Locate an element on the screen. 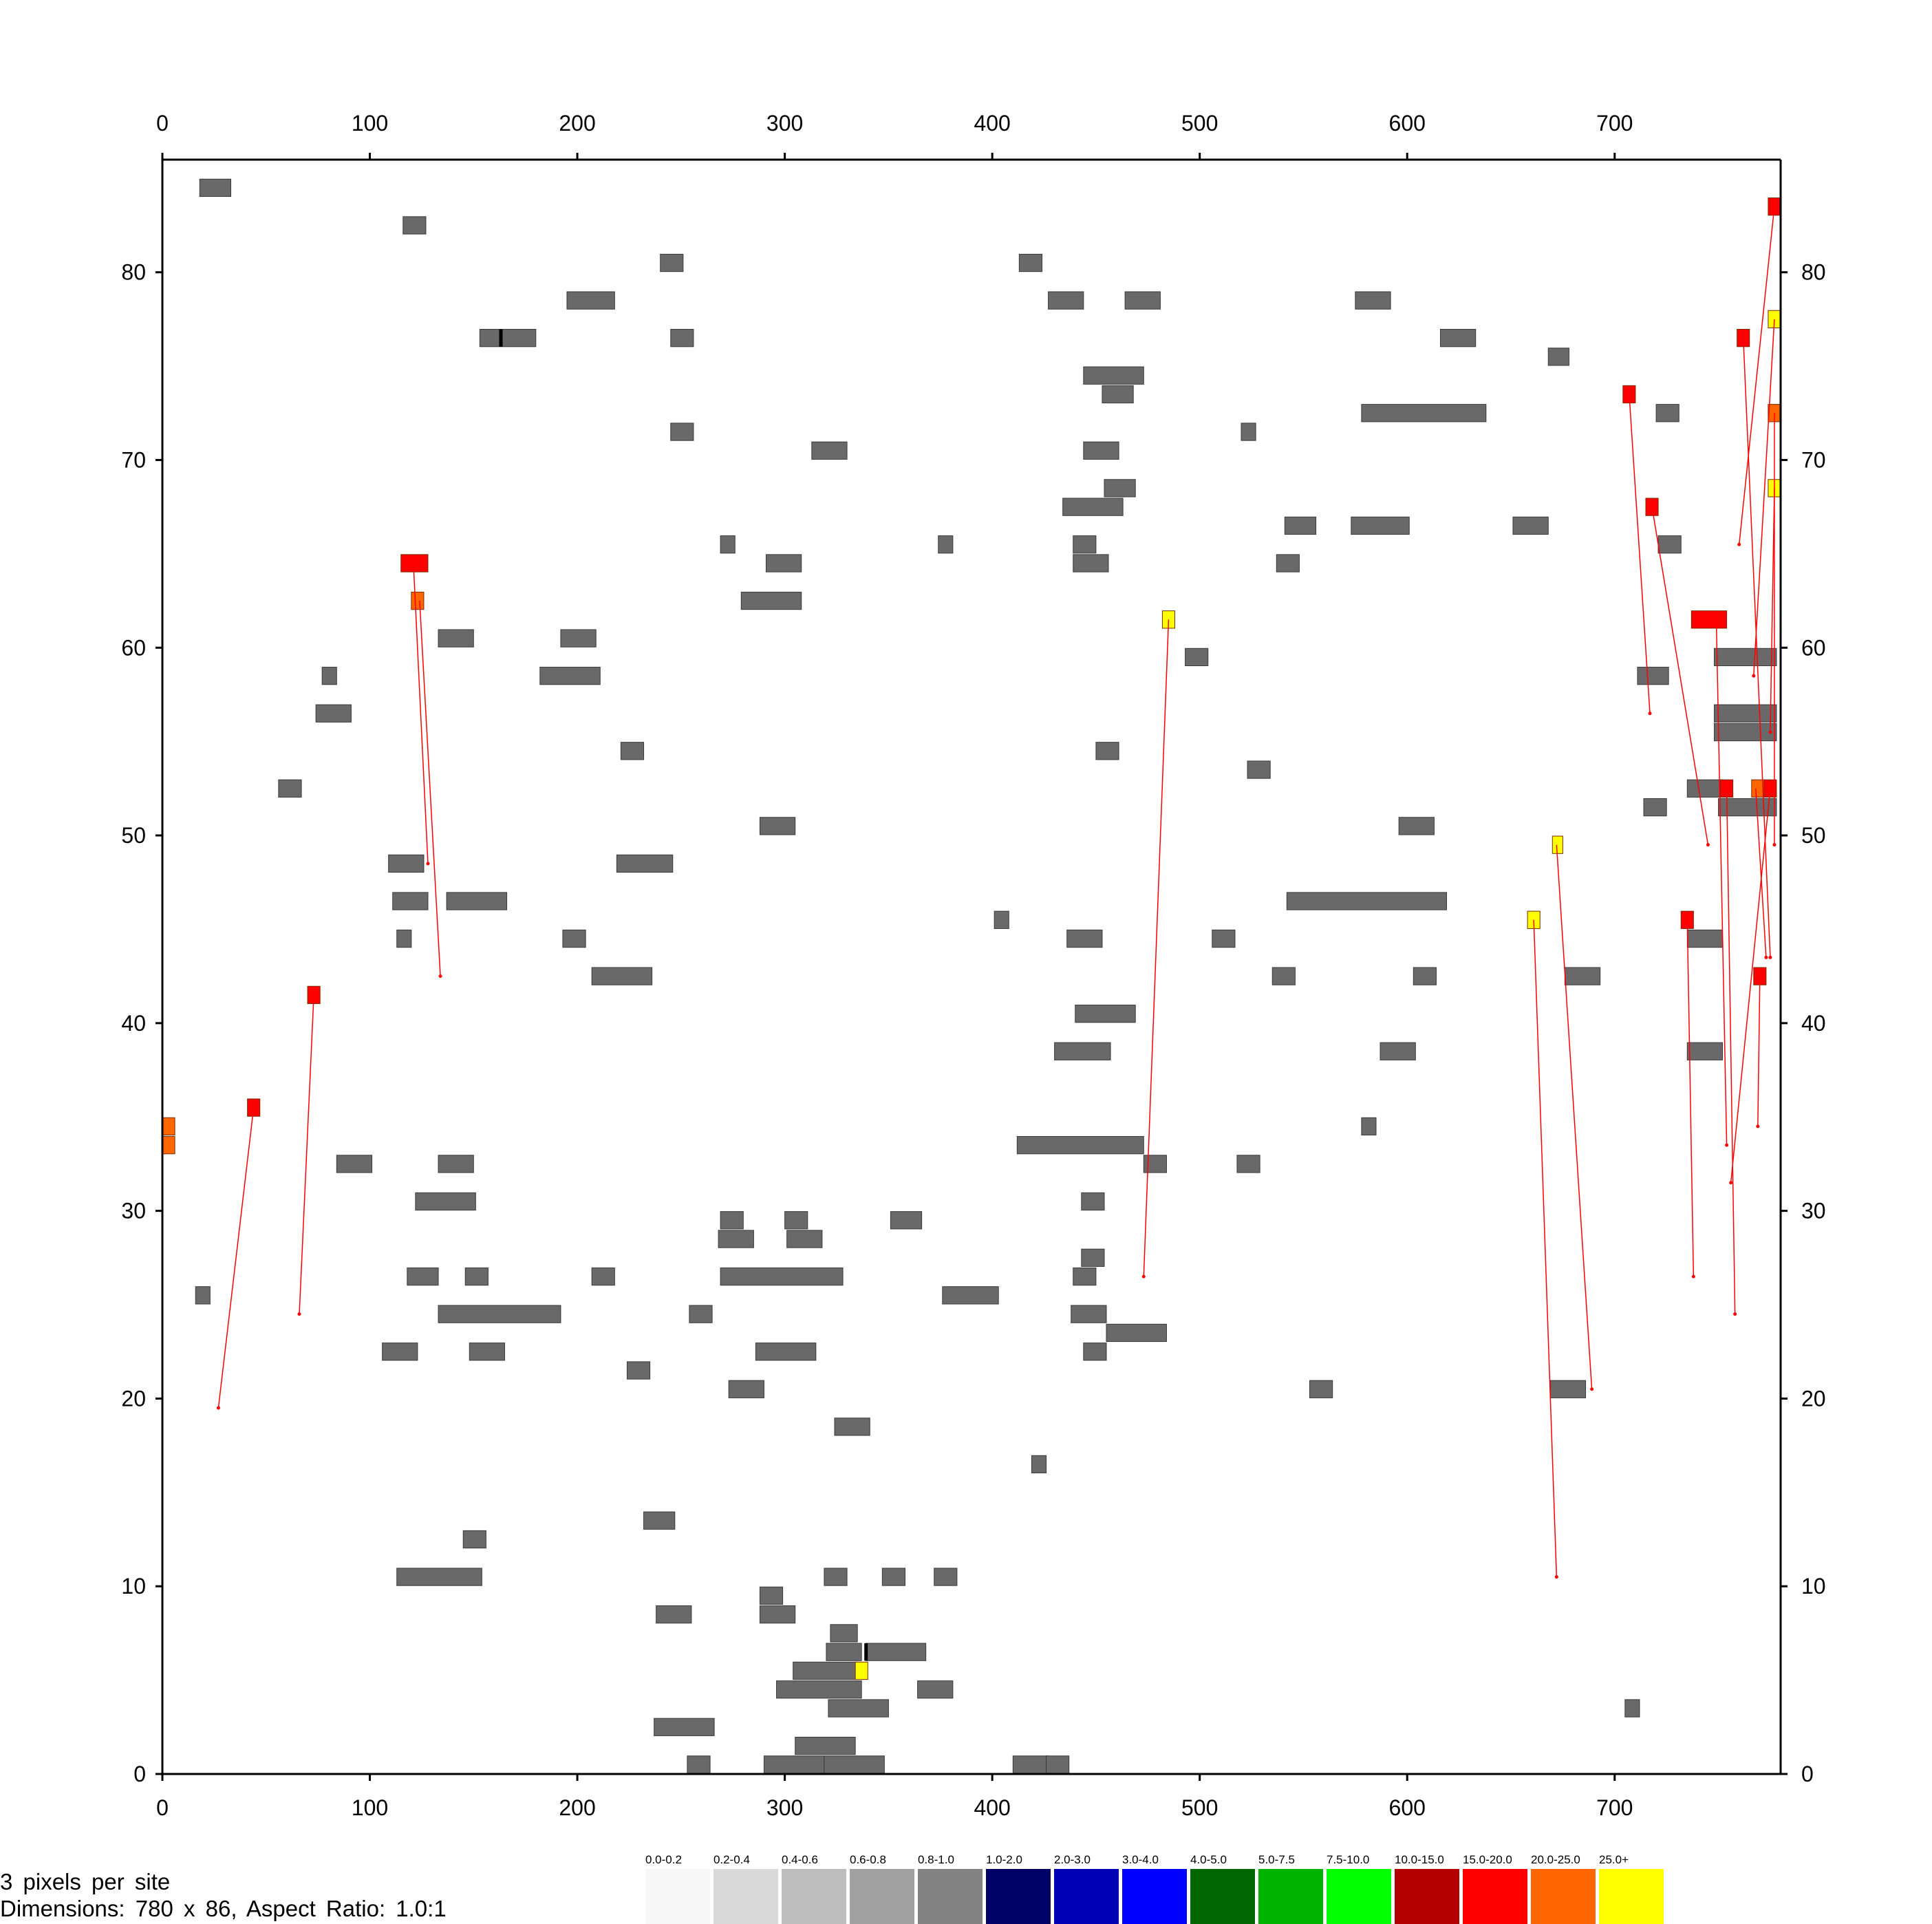 The height and width of the screenshot is (1924, 1932). legend-item: 0.4-0.6 is located at coordinates (815, 1887).